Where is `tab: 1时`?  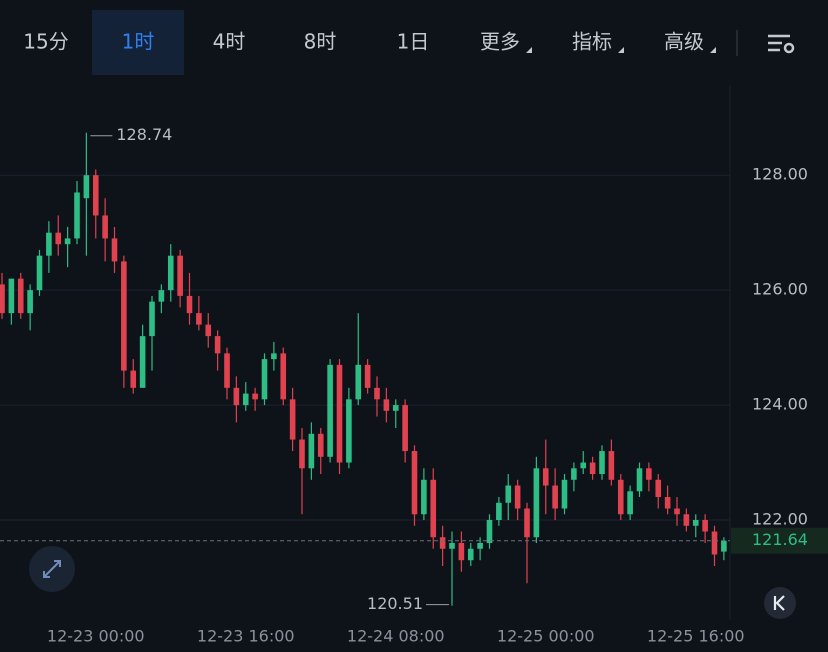 tab: 1时 is located at coordinates (138, 42).